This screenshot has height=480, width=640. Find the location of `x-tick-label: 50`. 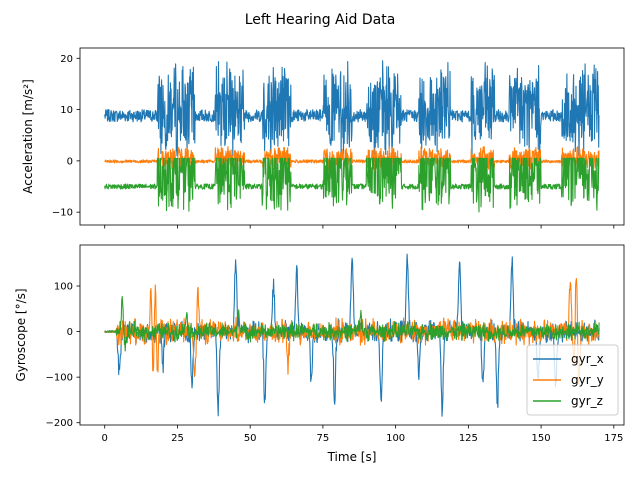

x-tick-label: 50 is located at coordinates (250, 438).